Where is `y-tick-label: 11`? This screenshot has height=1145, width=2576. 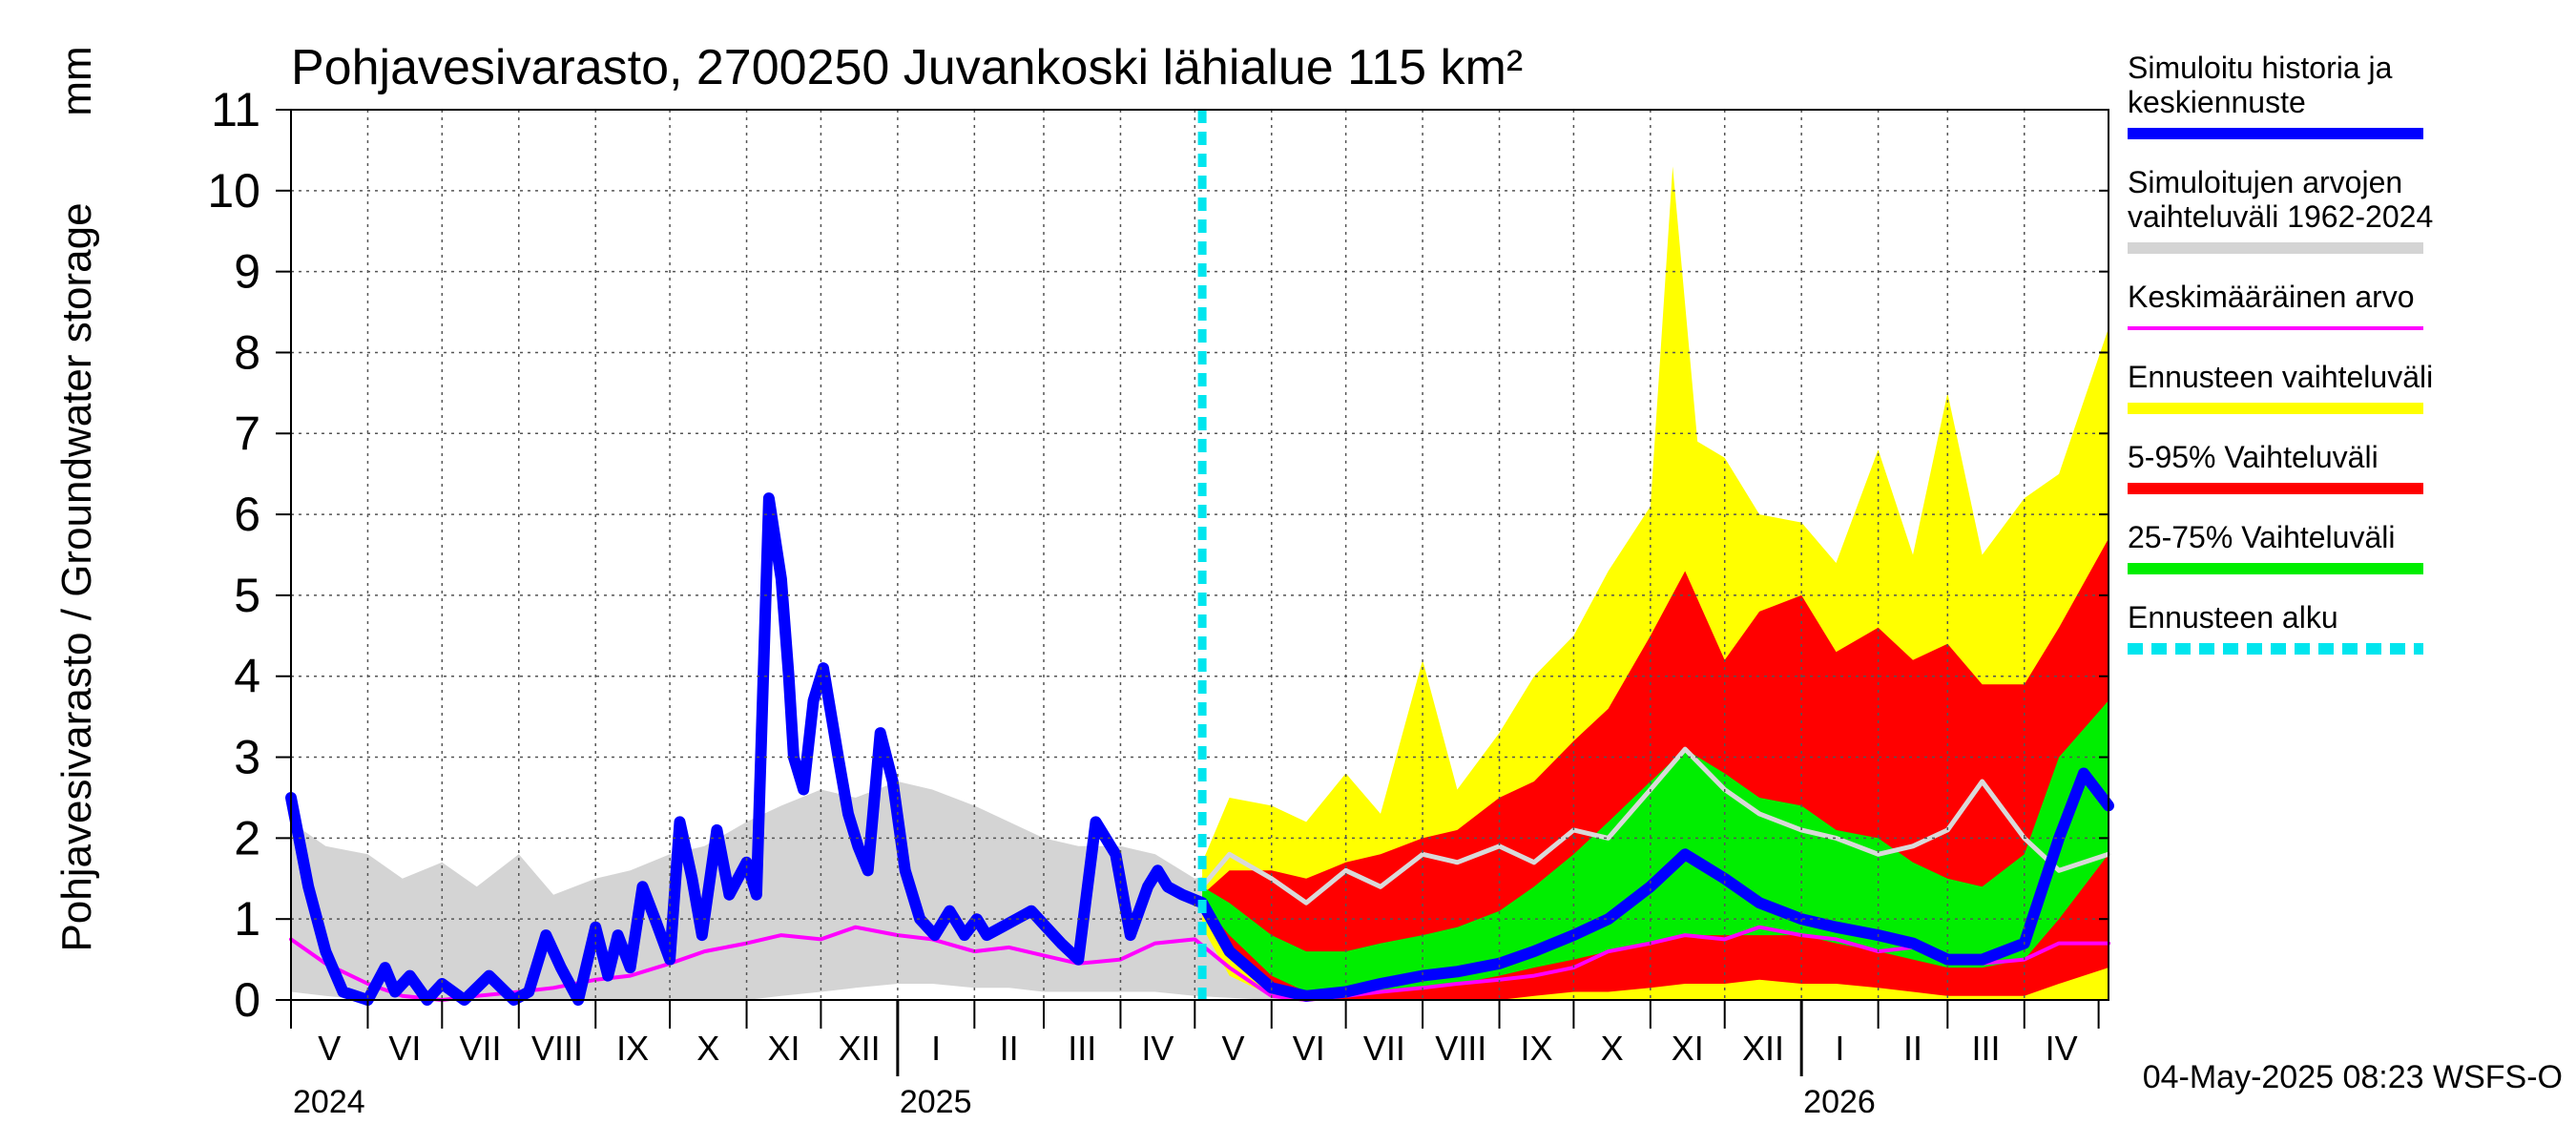 y-tick-label: 11 is located at coordinates (235, 109).